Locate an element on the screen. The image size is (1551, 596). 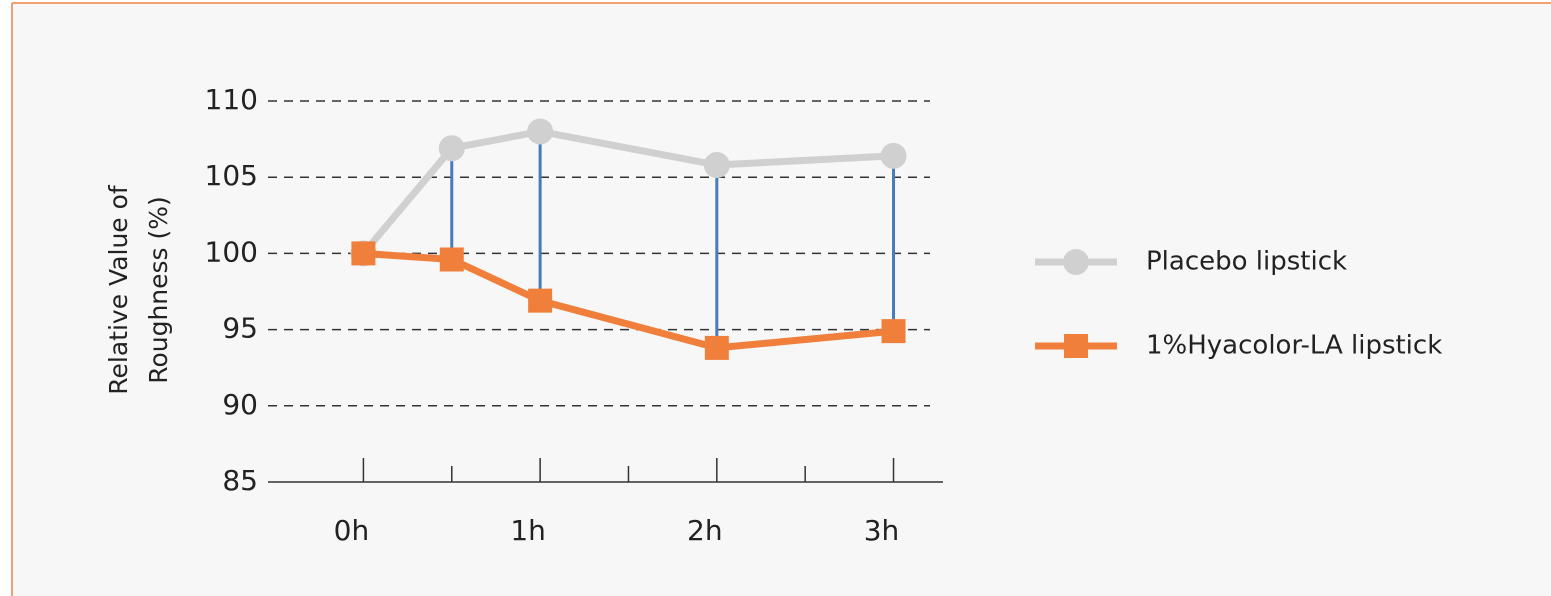
y-tick-label: 85 is located at coordinates (240, 480).